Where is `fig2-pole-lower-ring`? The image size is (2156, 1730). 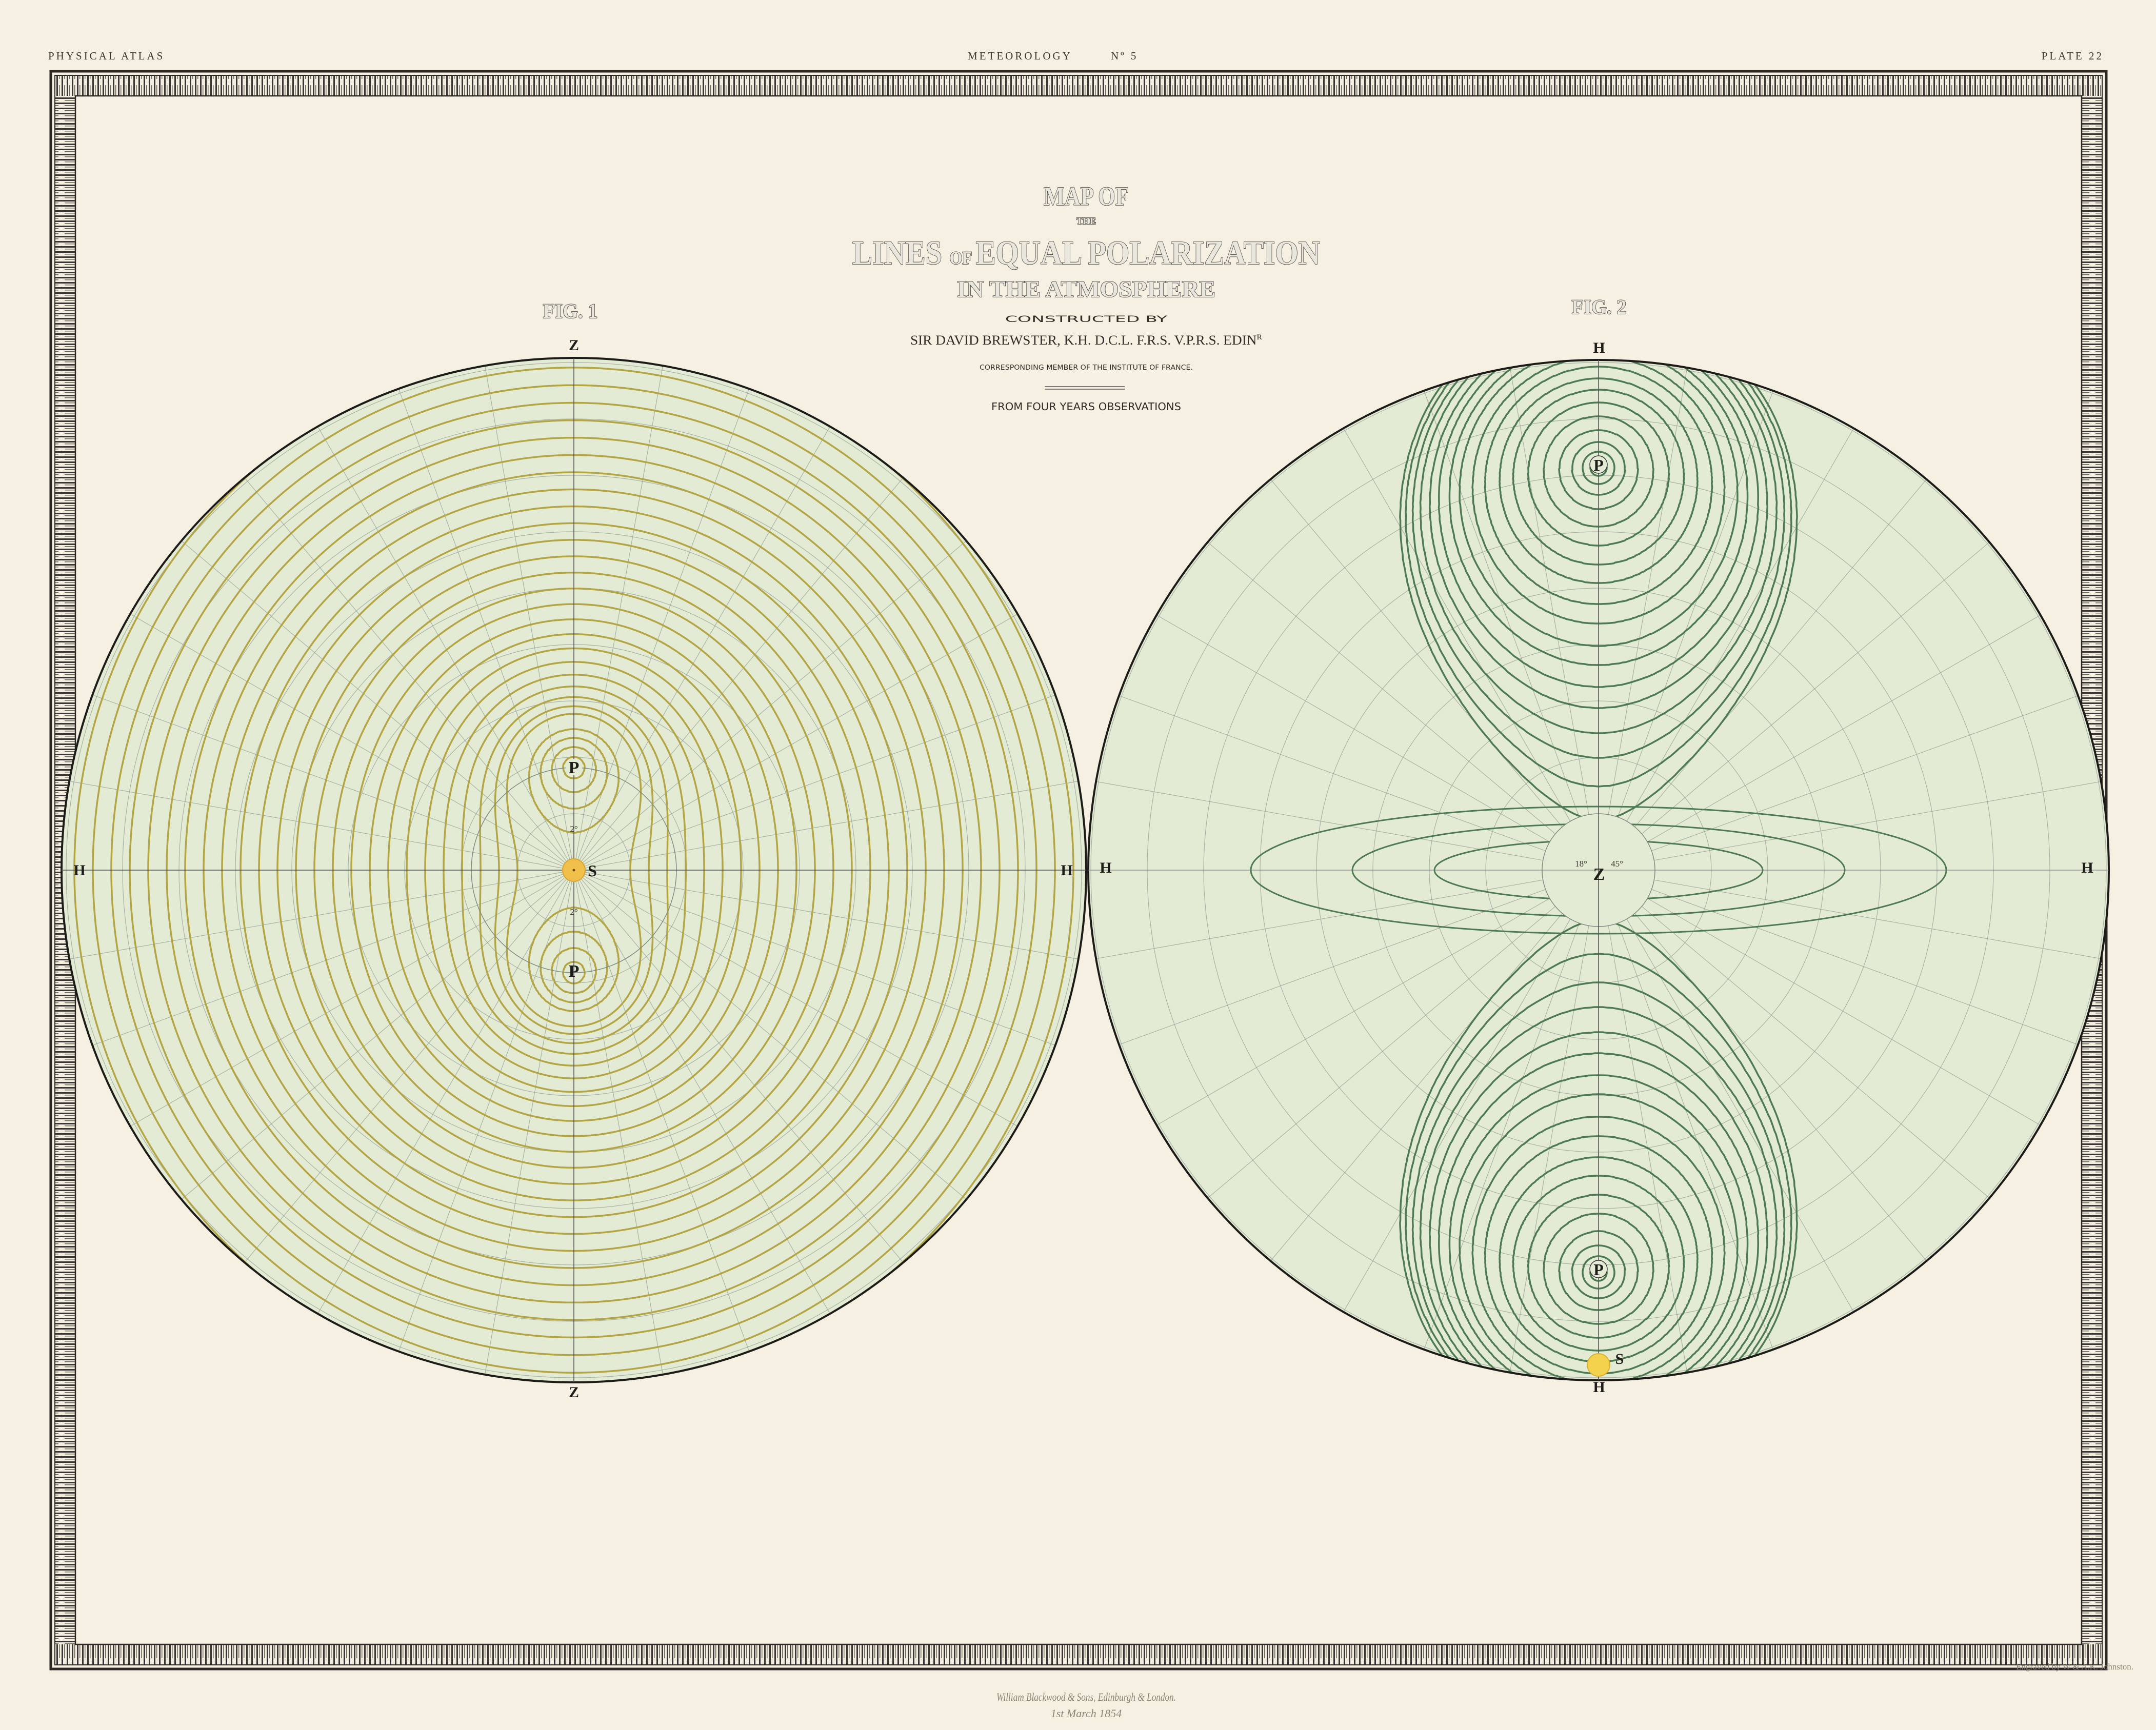 fig2-pole-lower-ring is located at coordinates (1598, 1269).